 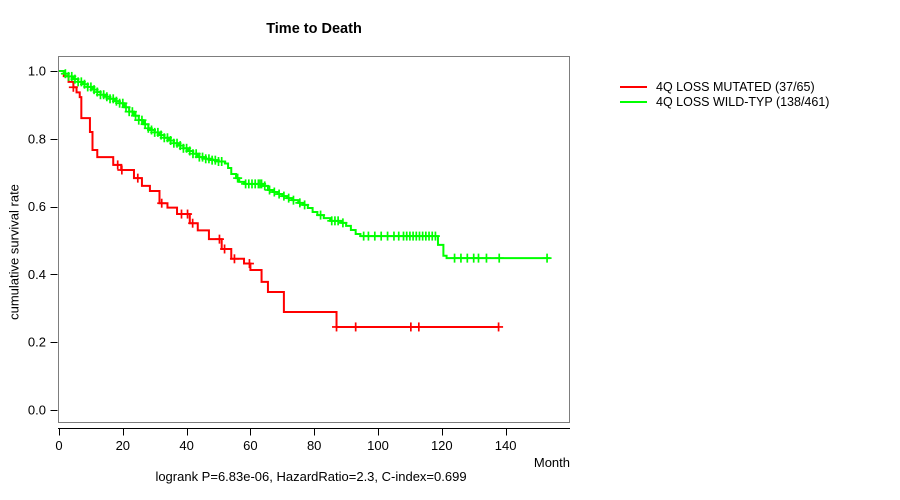 What do you see at coordinates (186, 445) in the screenshot?
I see `x-tick-label: 40` at bounding box center [186, 445].